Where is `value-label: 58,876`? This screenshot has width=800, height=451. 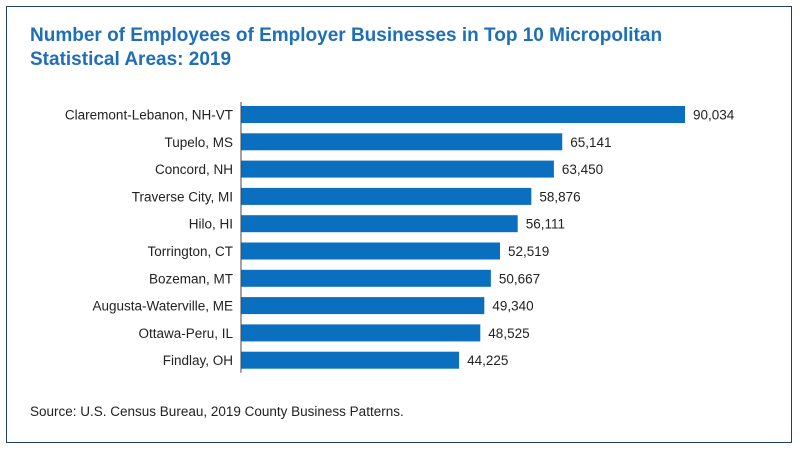
value-label: 58,876 is located at coordinates (559, 196).